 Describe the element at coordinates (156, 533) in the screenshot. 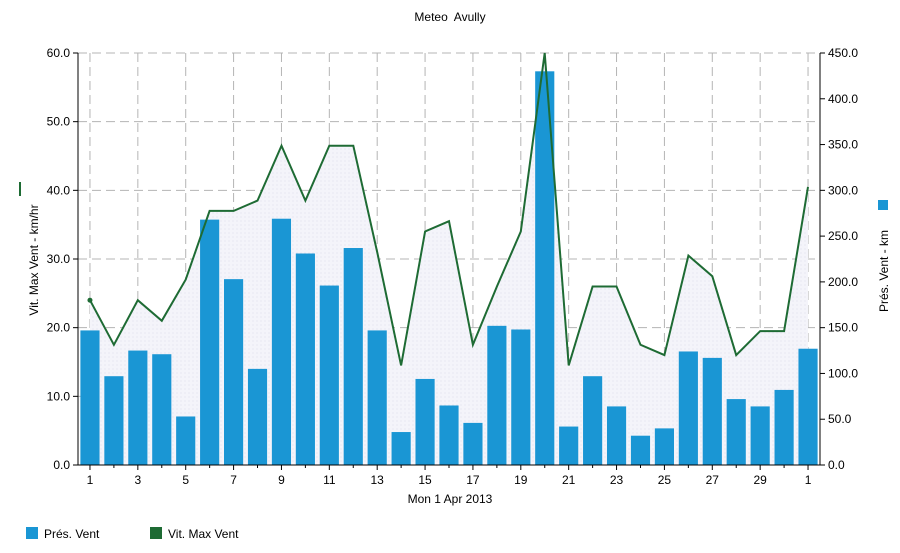

I see `legend-swatch-vit-max-vent` at that location.